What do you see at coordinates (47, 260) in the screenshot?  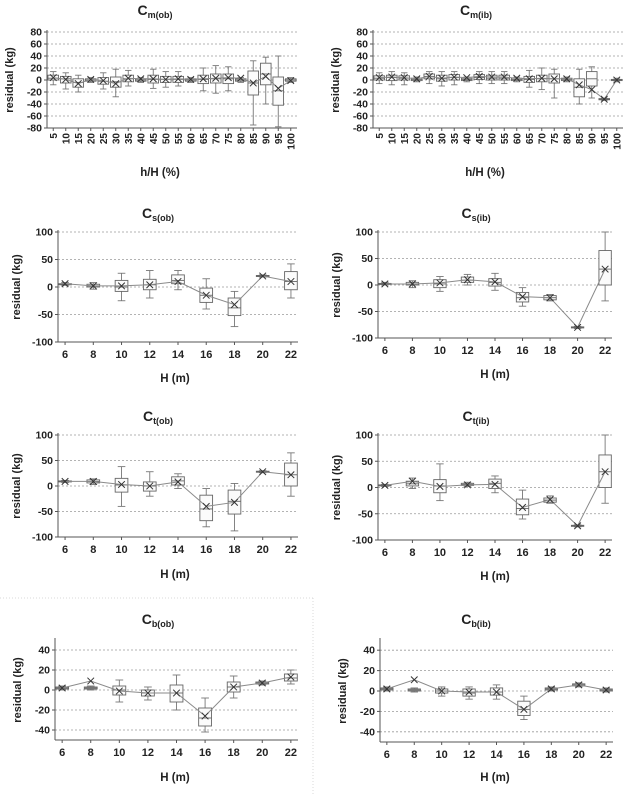 I see `y-tick-label: 50` at bounding box center [47, 260].